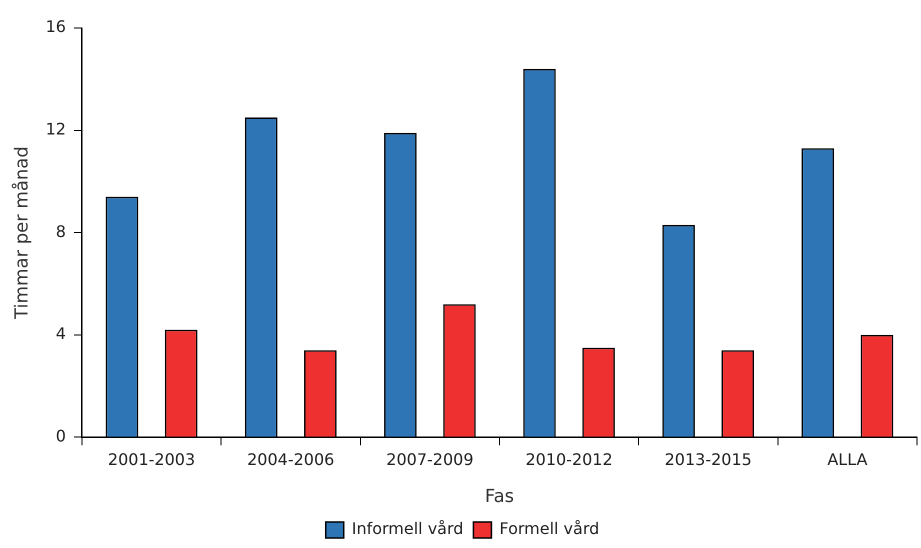 Image resolution: width=921 pixels, height=548 pixels. Describe the element at coordinates (61, 231) in the screenshot. I see `y-tick-label: 8` at that location.